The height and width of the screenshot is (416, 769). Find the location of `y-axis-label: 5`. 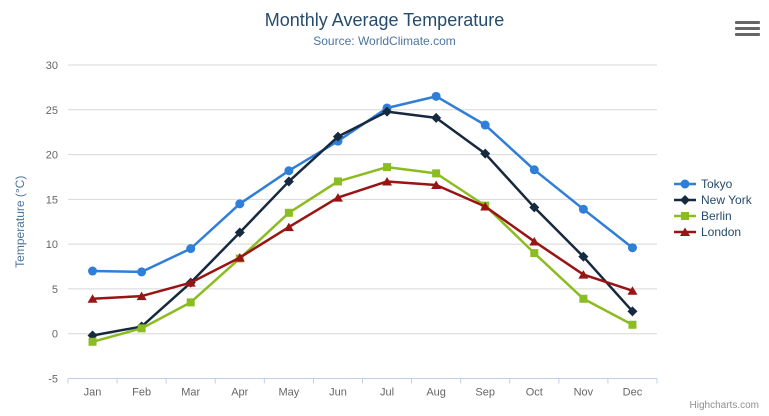

y-axis-label: 5 is located at coordinates (55, 290).